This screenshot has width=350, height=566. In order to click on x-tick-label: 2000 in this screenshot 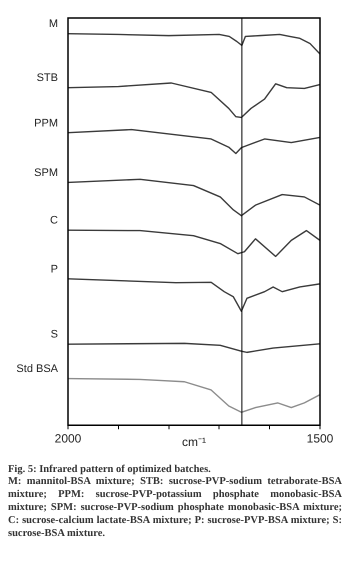, I will do `click(68, 439)`.